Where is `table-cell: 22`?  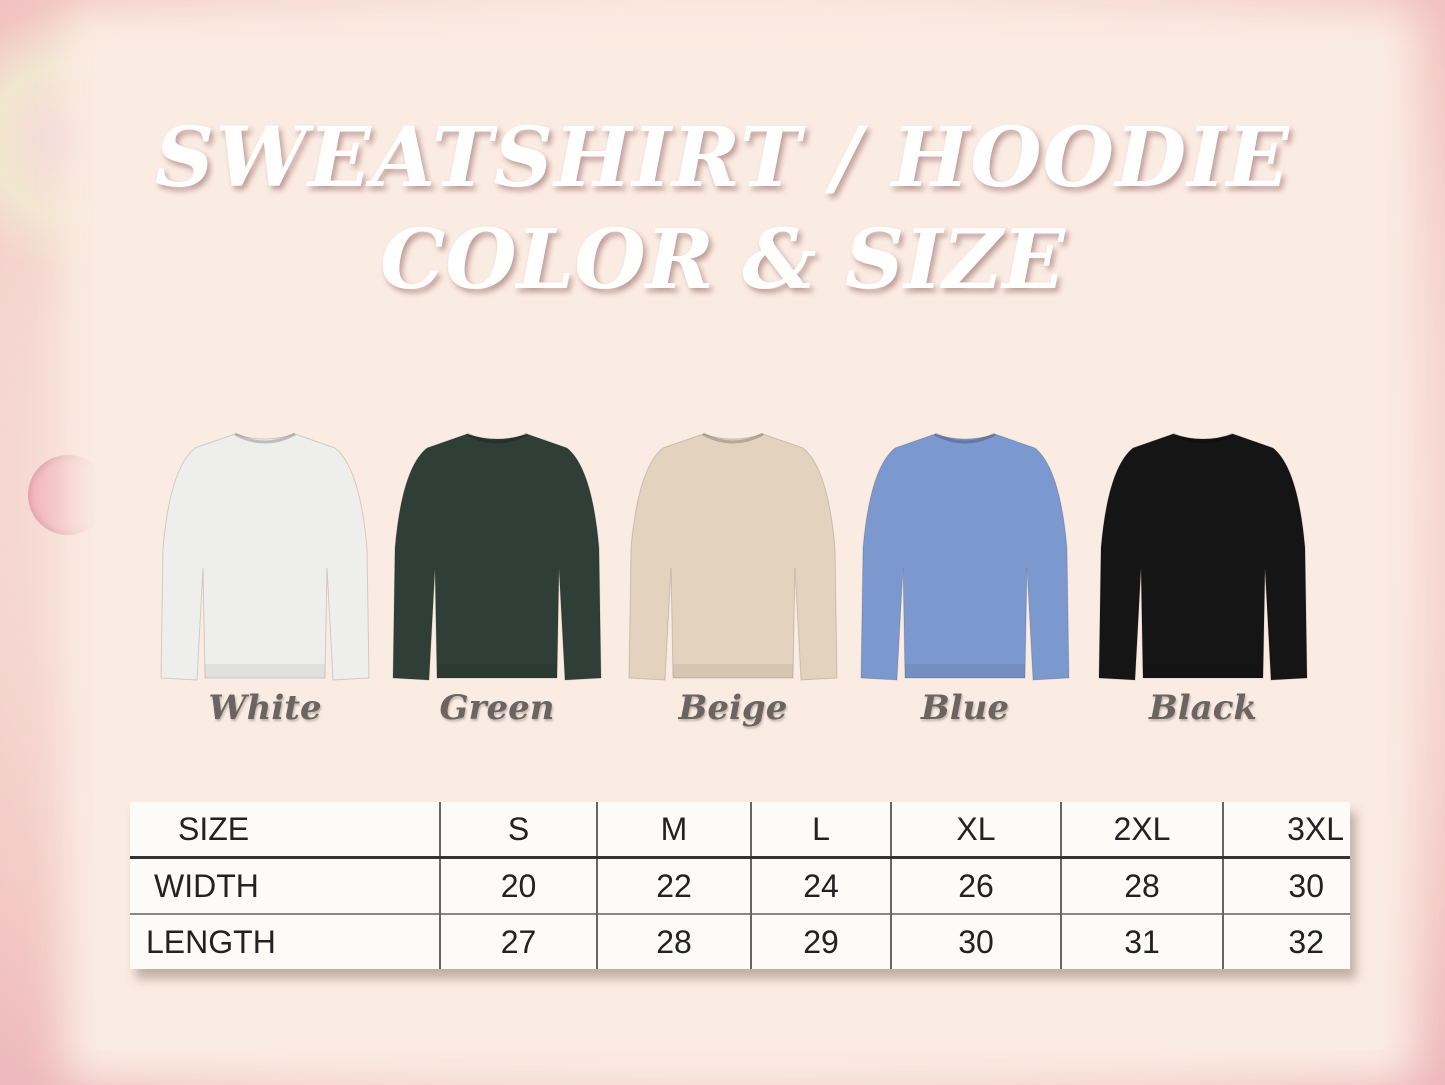 table-cell: 22 is located at coordinates (673, 885).